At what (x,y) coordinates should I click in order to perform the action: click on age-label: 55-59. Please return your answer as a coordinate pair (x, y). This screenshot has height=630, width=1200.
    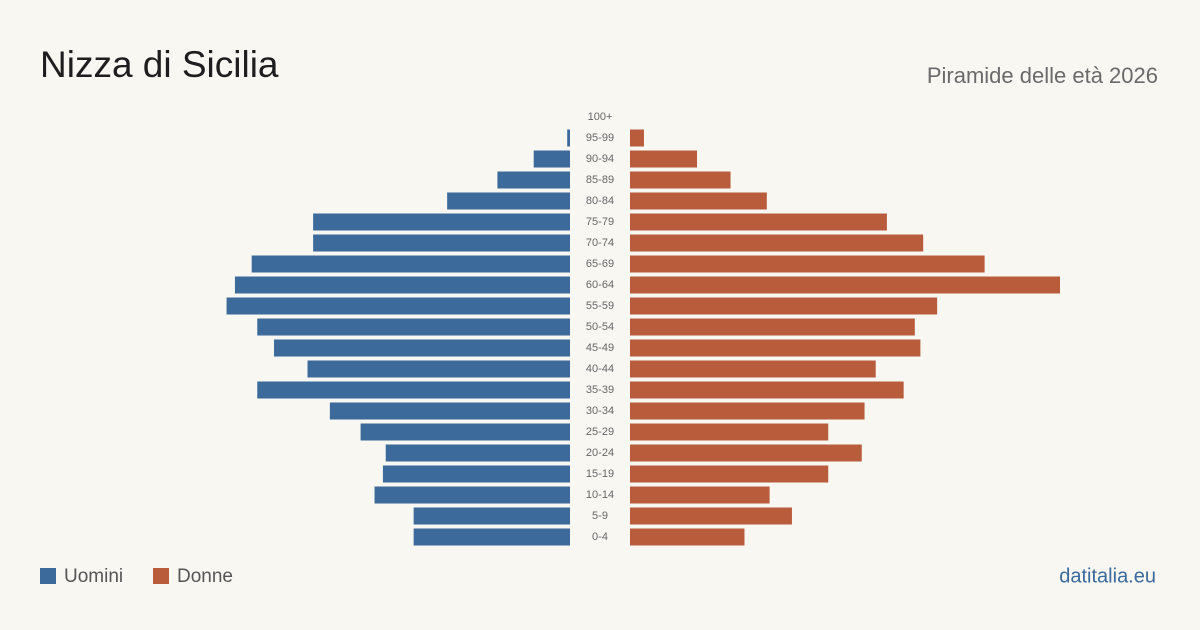
    Looking at the image, I should click on (600, 306).